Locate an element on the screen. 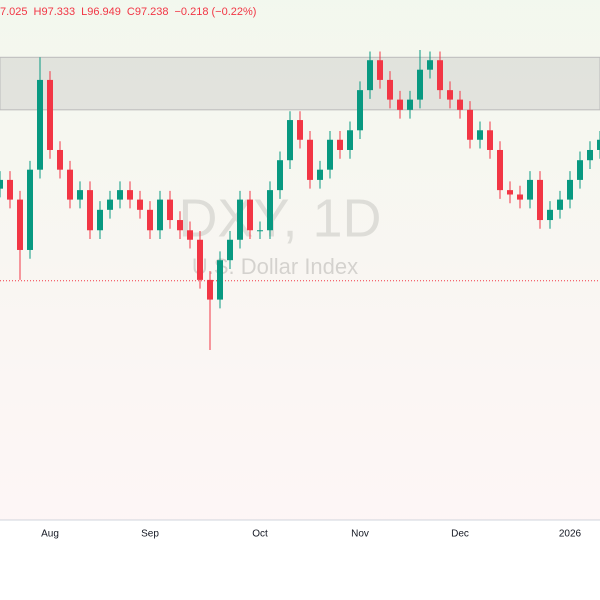  ohlc-value: −0.218 (−0.22%) is located at coordinates (215, 12).